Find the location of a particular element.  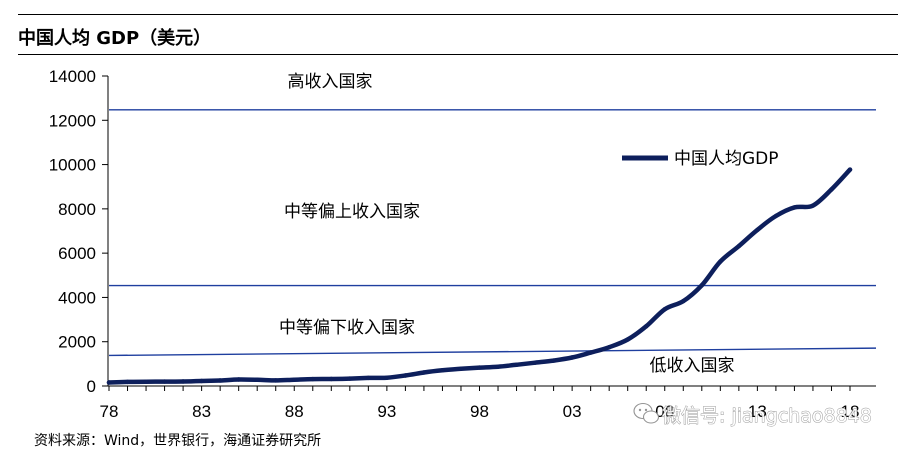

x-tick-label: 98 is located at coordinates (479, 411).